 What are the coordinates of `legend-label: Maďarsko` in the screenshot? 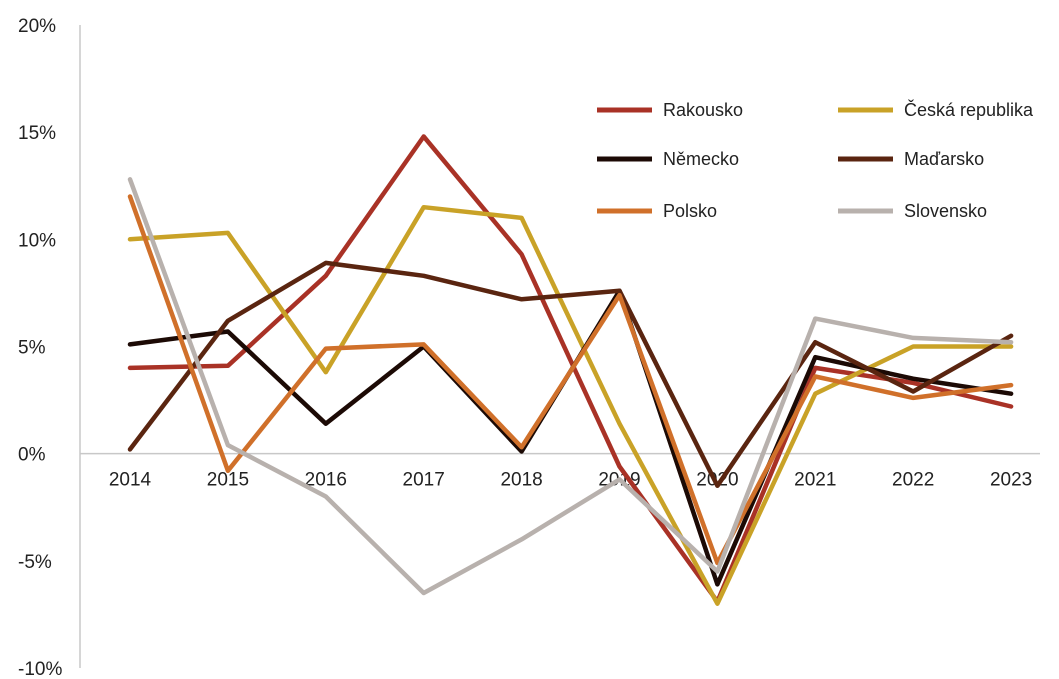 It's located at (944, 159).